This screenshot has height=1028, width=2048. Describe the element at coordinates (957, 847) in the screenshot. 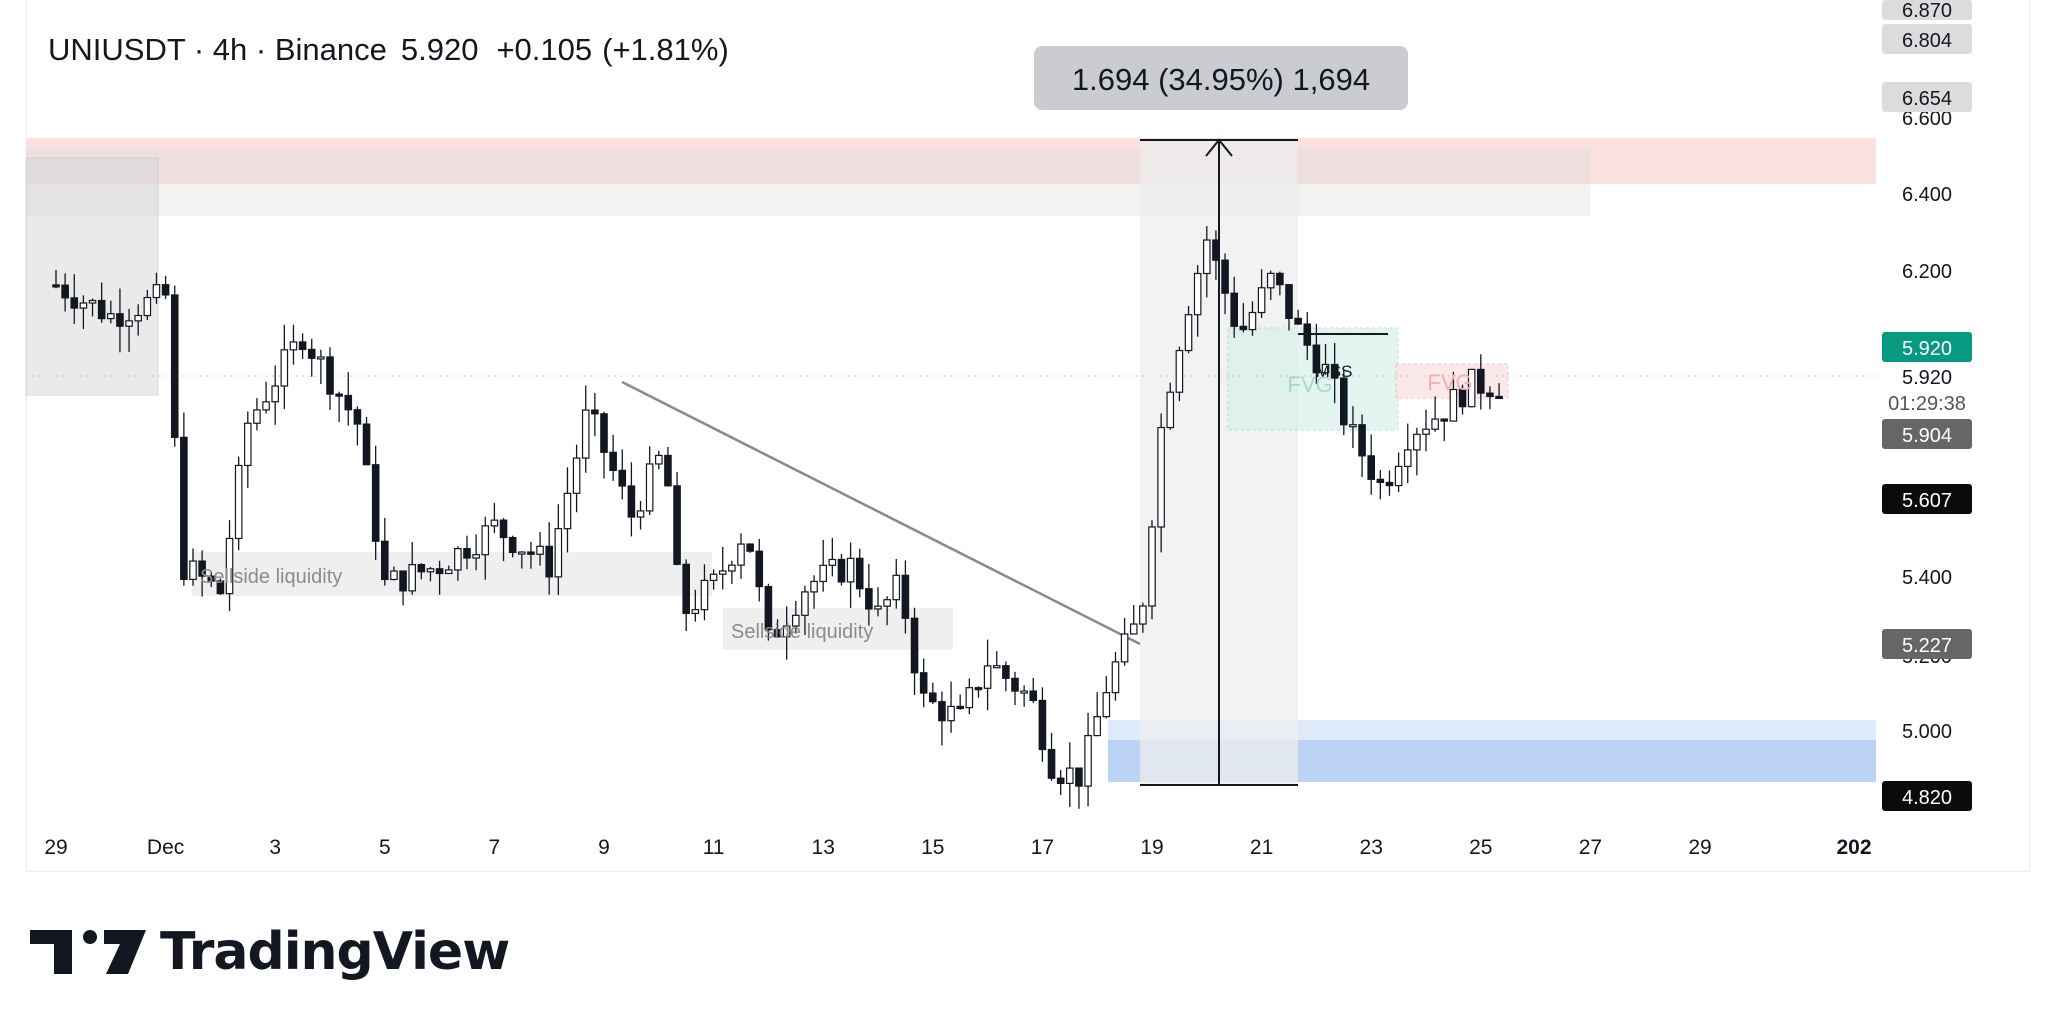

I see `time-axis: 29 Dec 3 5 7 9 11 13 15 17 19 21 23 25 27 29 202` at that location.